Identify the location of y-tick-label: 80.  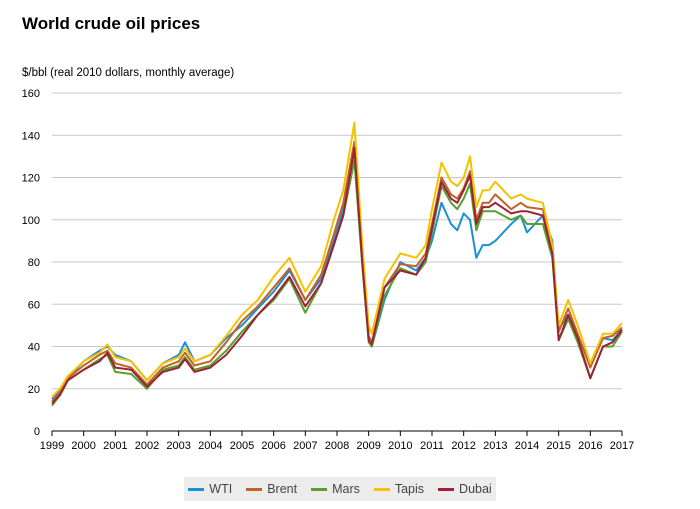
(34, 263).